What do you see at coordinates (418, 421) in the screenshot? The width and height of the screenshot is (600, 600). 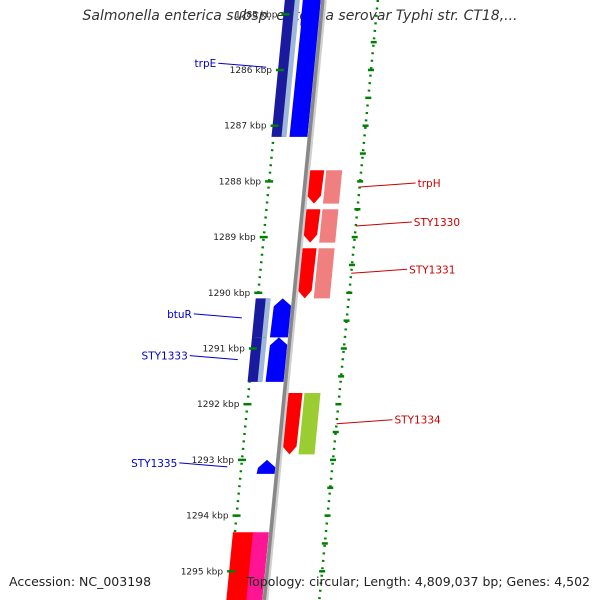 I see `gene-label-STY1334: STY1334` at bounding box center [418, 421].